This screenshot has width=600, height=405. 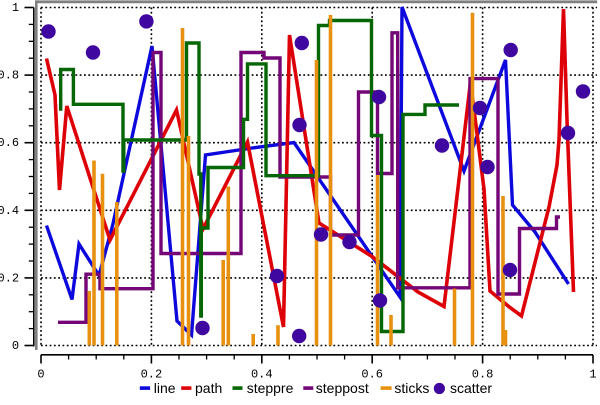 I want to click on svg-text: sticks, so click(x=411, y=388).